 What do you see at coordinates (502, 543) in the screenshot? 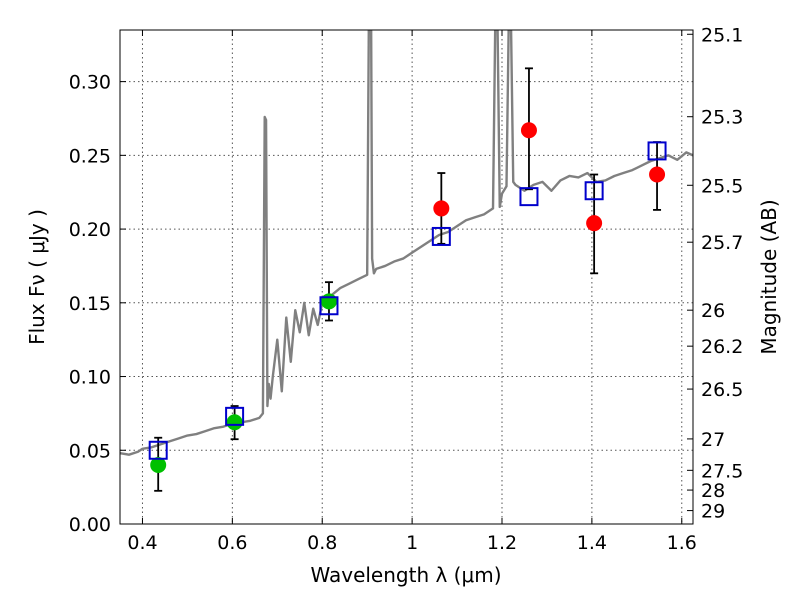
I see `x-tick-label: 1.2` at bounding box center [502, 543].